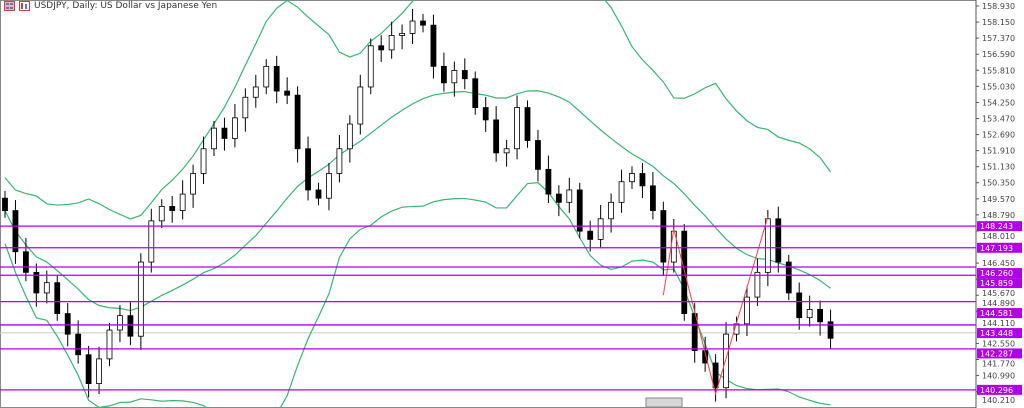 This screenshot has width=1024, height=408. What do you see at coordinates (996, 333) in the screenshot?
I see `level-label: 143.448` at bounding box center [996, 333].